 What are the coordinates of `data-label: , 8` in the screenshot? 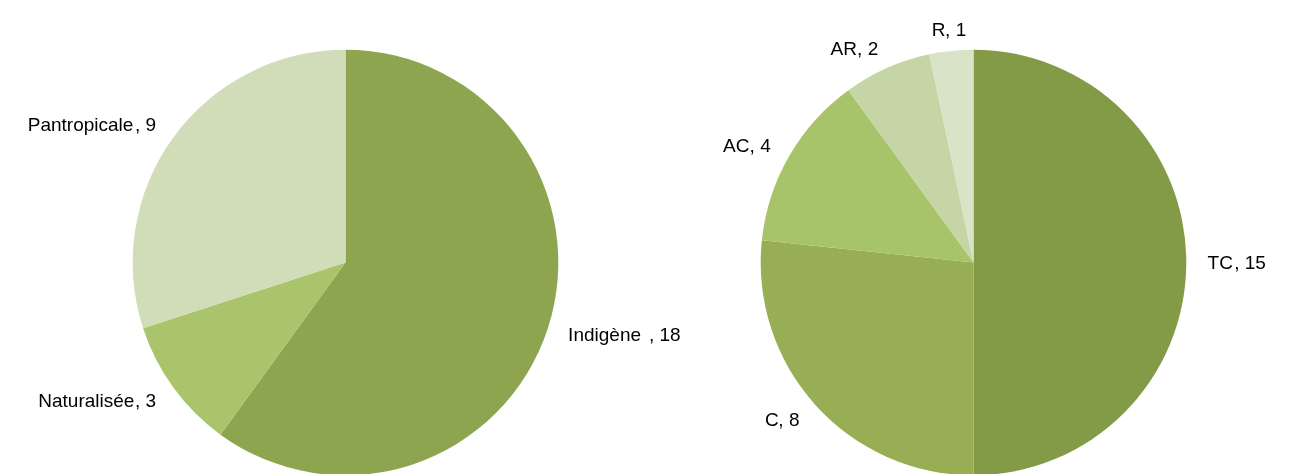 It's located at (789, 419).